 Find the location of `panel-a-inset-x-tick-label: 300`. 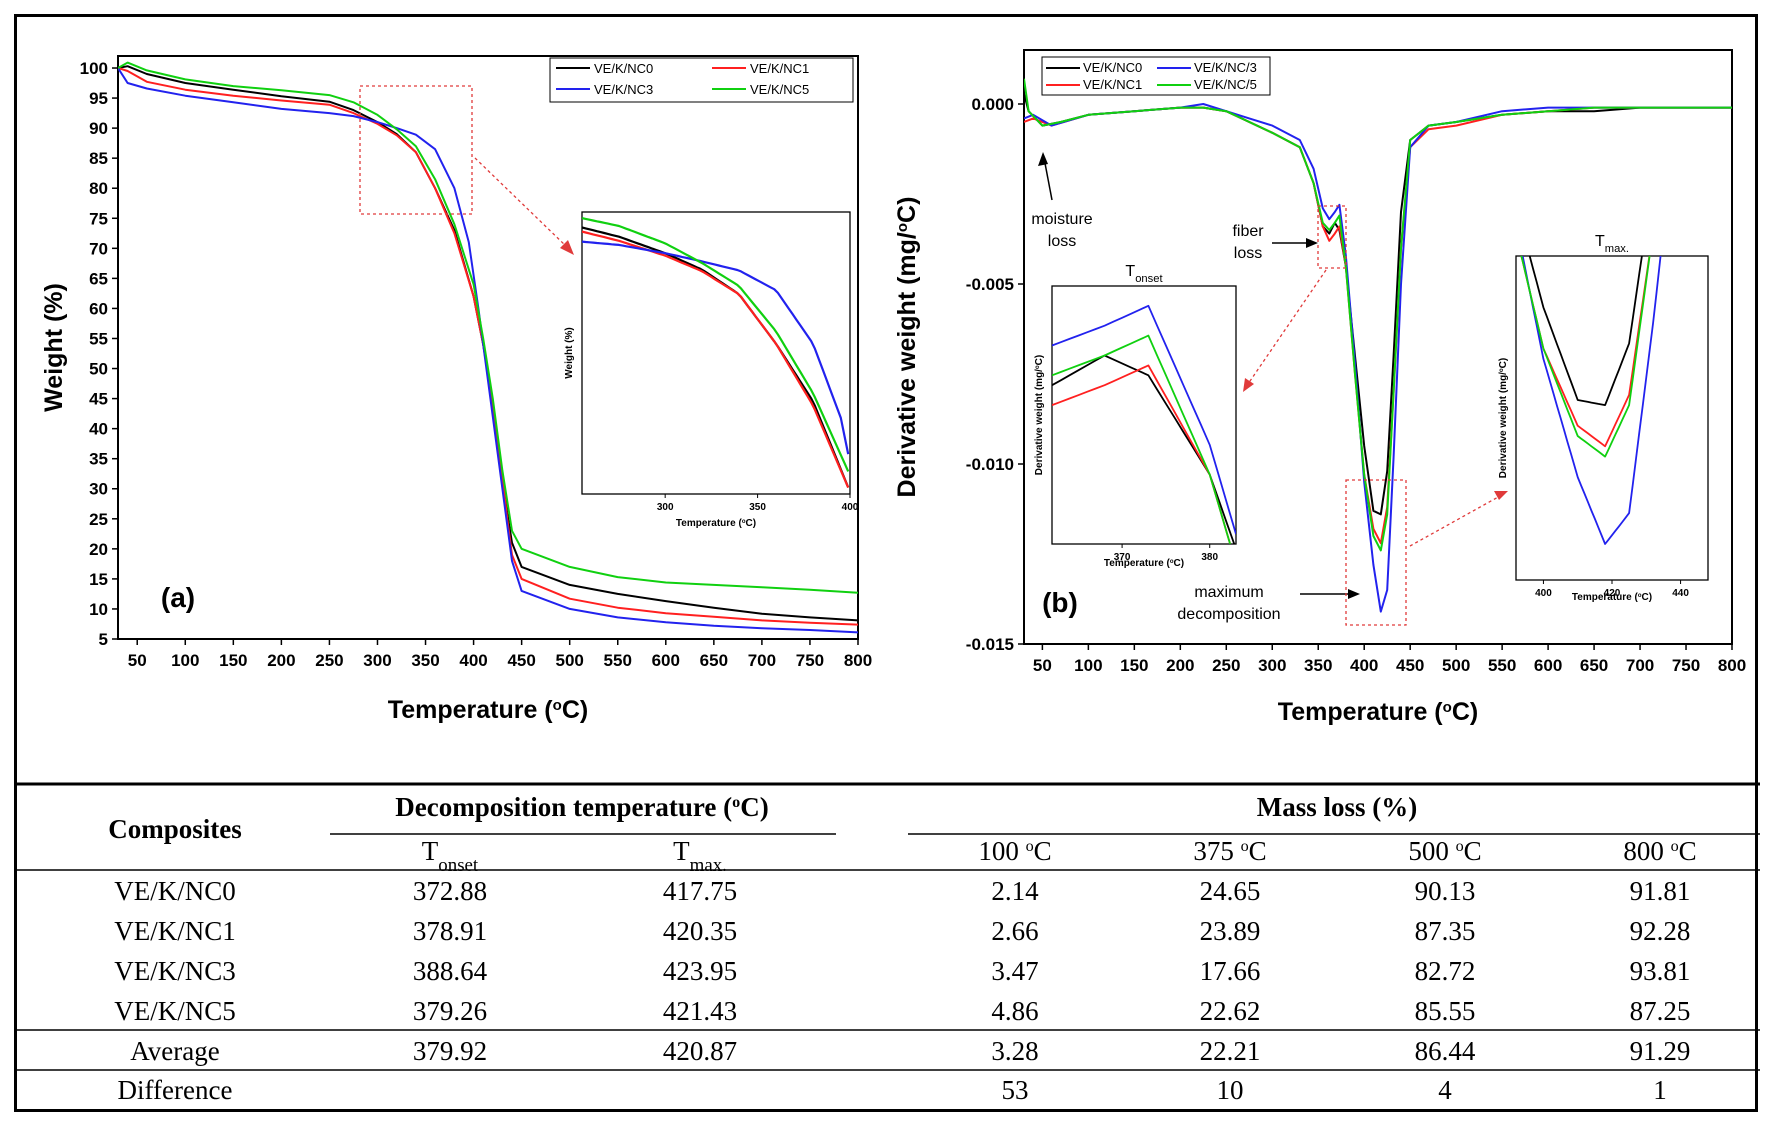

panel-a-inset-x-tick-label: 300 is located at coordinates (665, 507).